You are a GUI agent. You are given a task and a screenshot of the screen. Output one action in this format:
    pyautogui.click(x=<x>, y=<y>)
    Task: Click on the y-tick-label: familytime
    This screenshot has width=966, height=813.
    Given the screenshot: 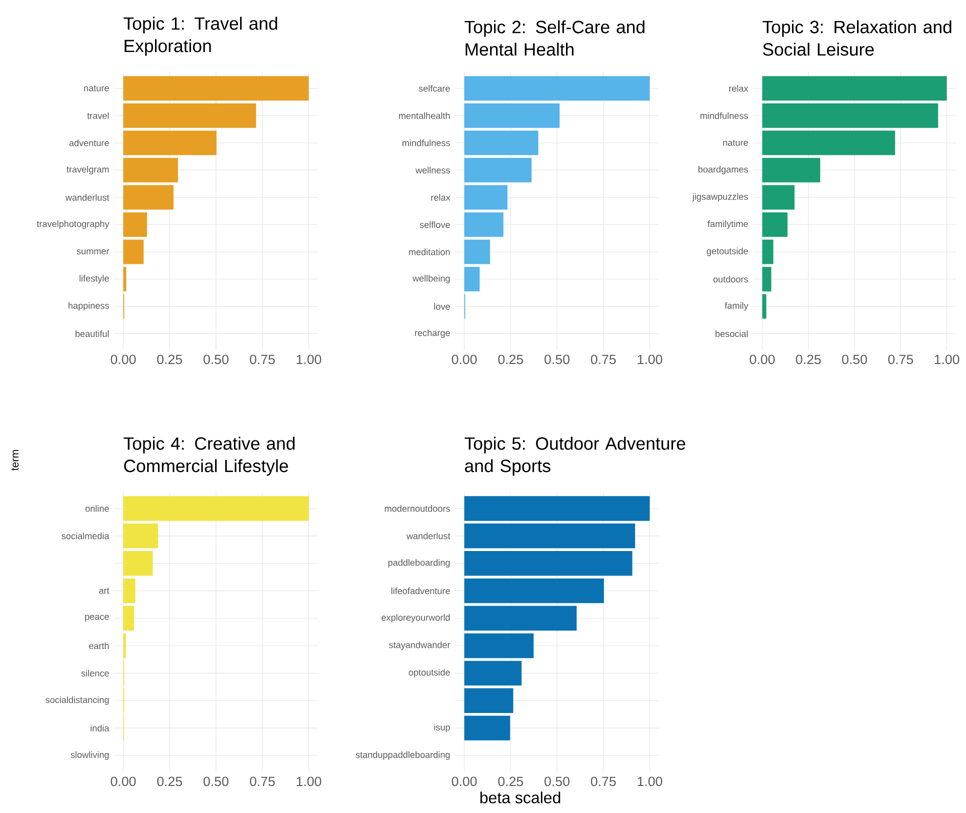 What is the action you would take?
    pyautogui.click(x=728, y=224)
    